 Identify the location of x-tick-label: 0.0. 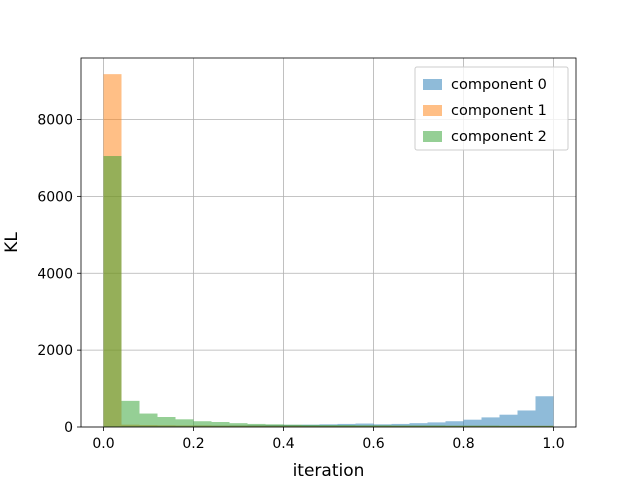
(103, 444).